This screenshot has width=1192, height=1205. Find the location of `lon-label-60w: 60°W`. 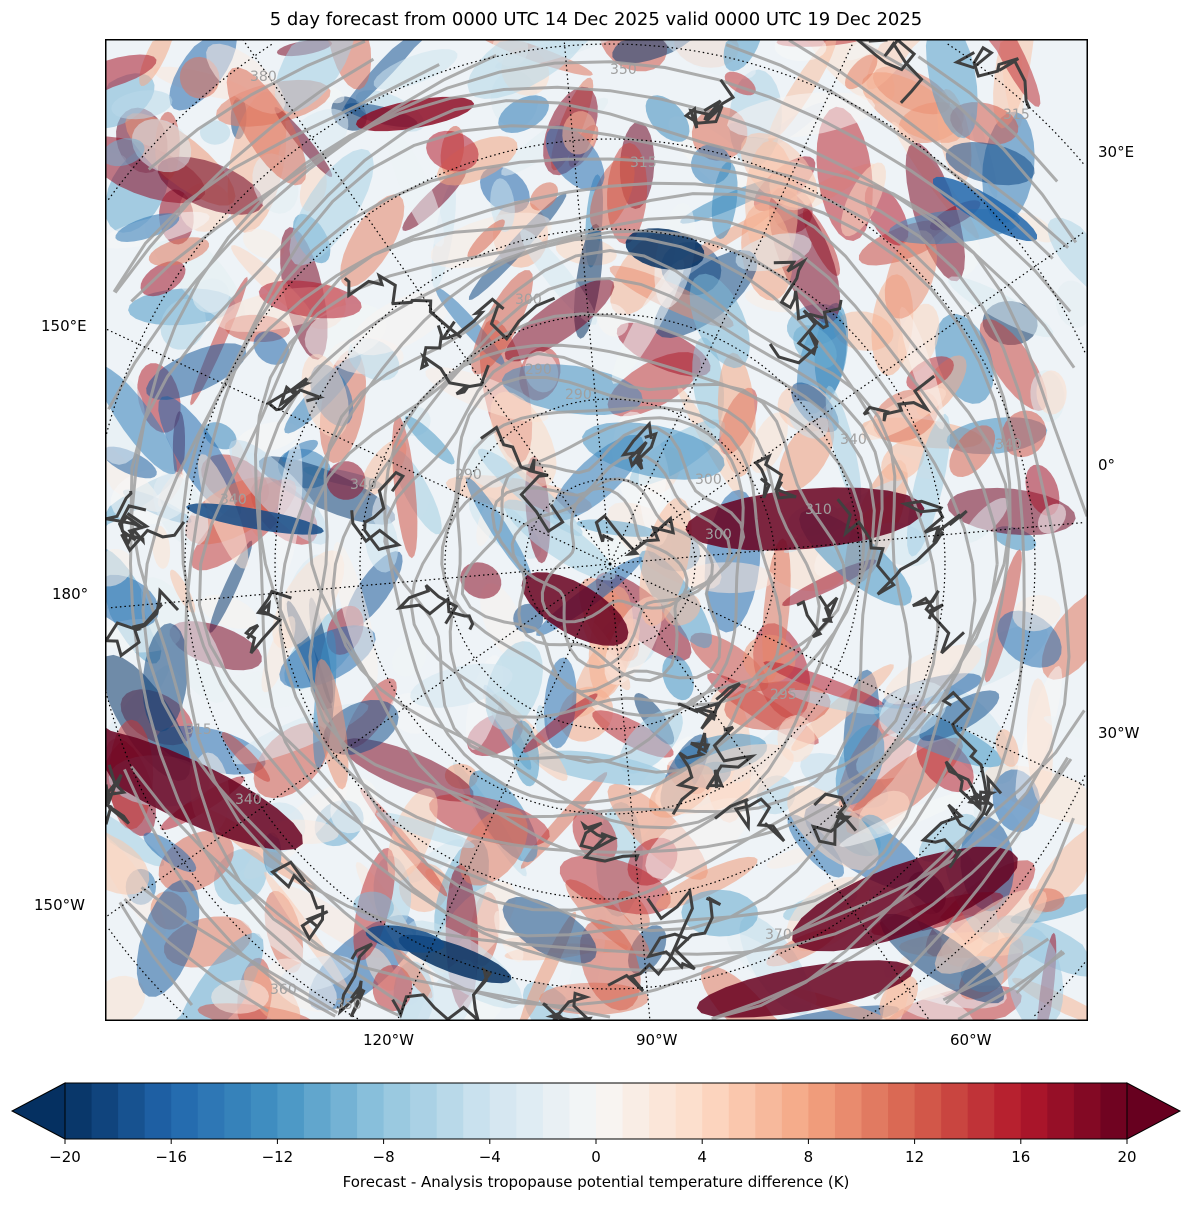

lon-label-60w: 60°W is located at coordinates (971, 1040).